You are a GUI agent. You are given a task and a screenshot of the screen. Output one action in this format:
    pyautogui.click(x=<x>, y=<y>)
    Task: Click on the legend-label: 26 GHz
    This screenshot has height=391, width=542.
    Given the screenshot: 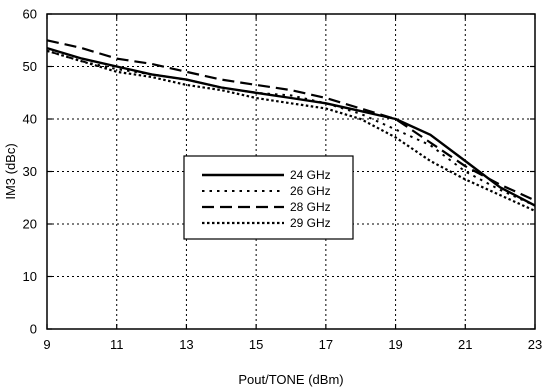 What is the action you would take?
    pyautogui.click(x=310, y=191)
    